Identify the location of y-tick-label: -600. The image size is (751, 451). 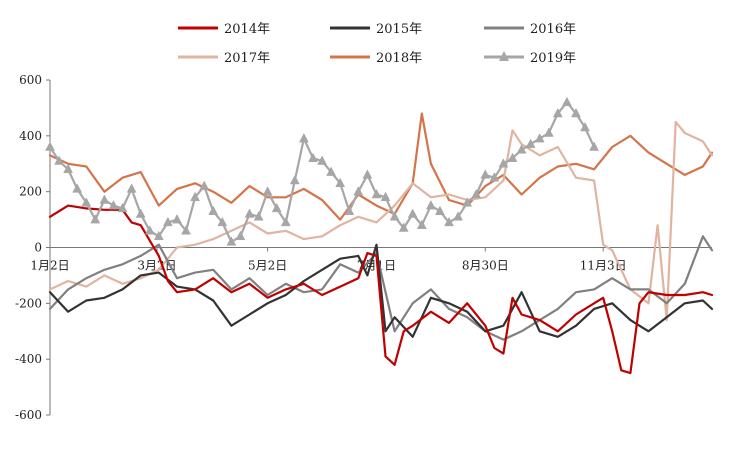
(28, 415).